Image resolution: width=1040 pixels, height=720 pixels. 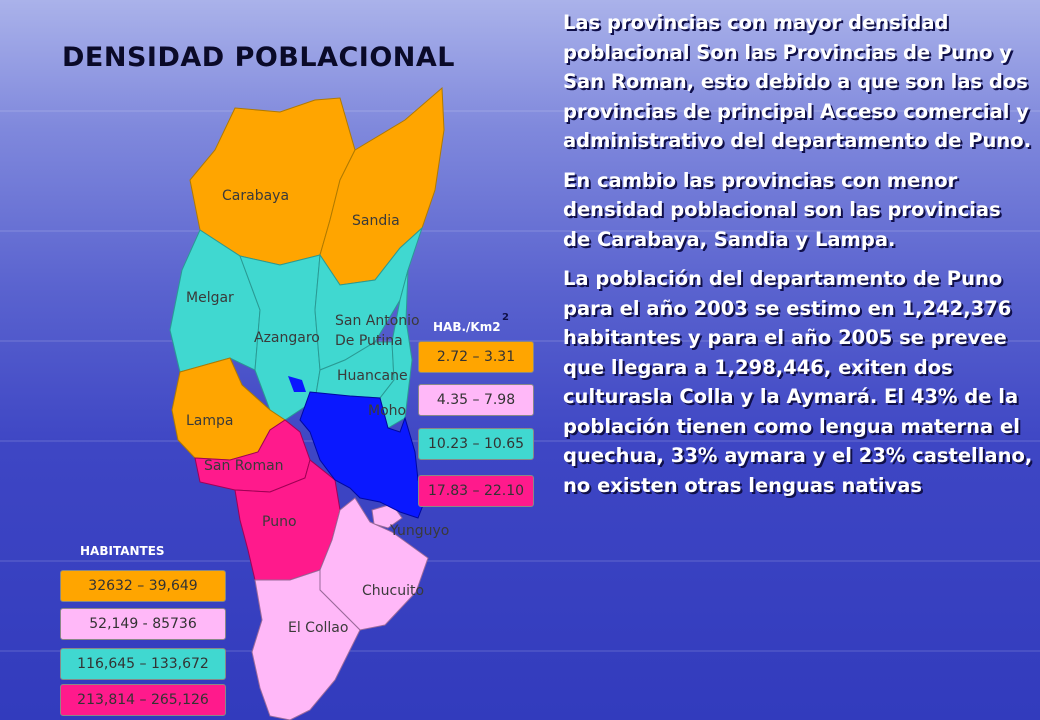 What do you see at coordinates (297, 384) in the screenshot?
I see `lagoon` at bounding box center [297, 384].